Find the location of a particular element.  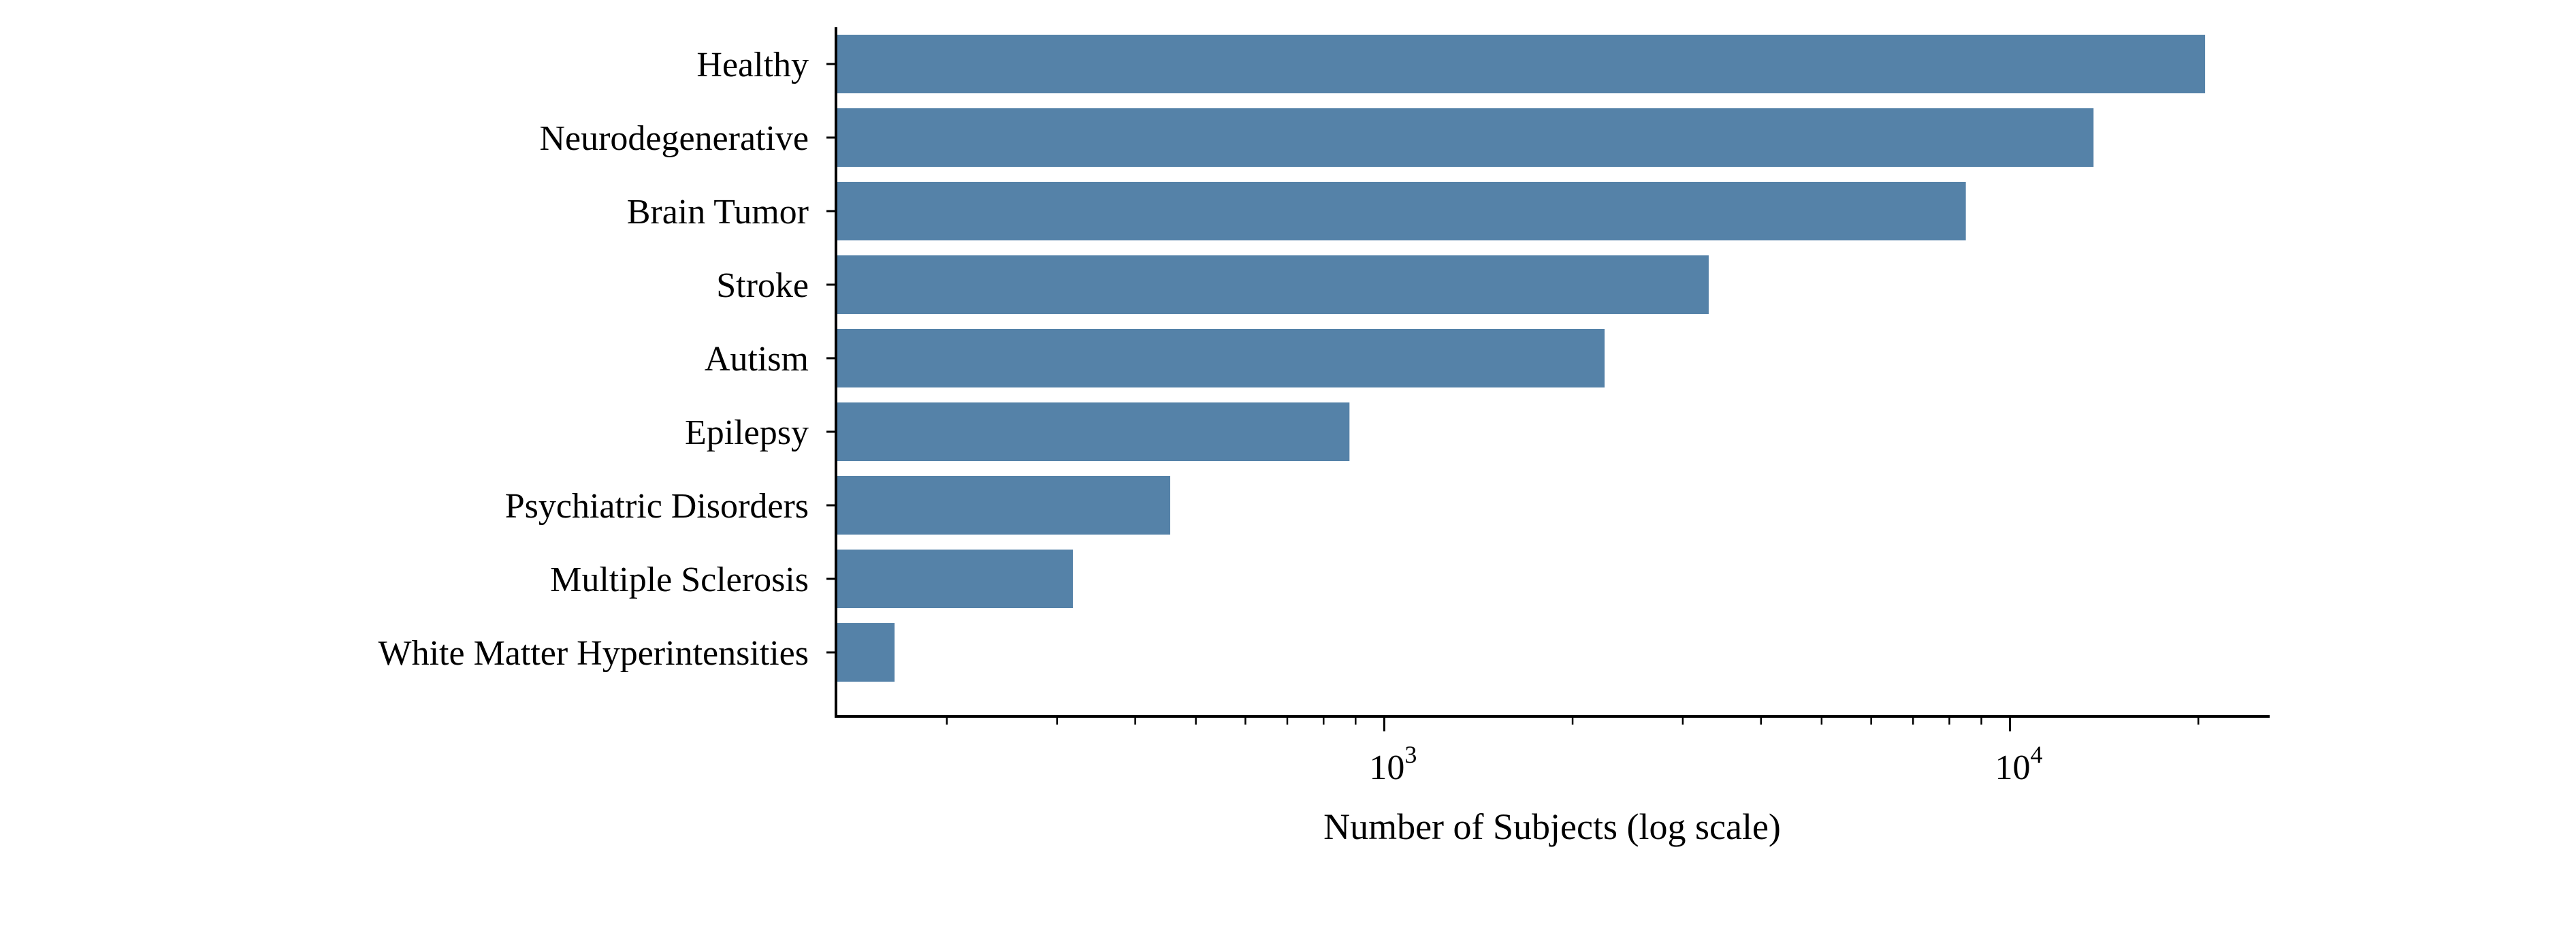

y-tick-label: Healthy is located at coordinates (753, 65).